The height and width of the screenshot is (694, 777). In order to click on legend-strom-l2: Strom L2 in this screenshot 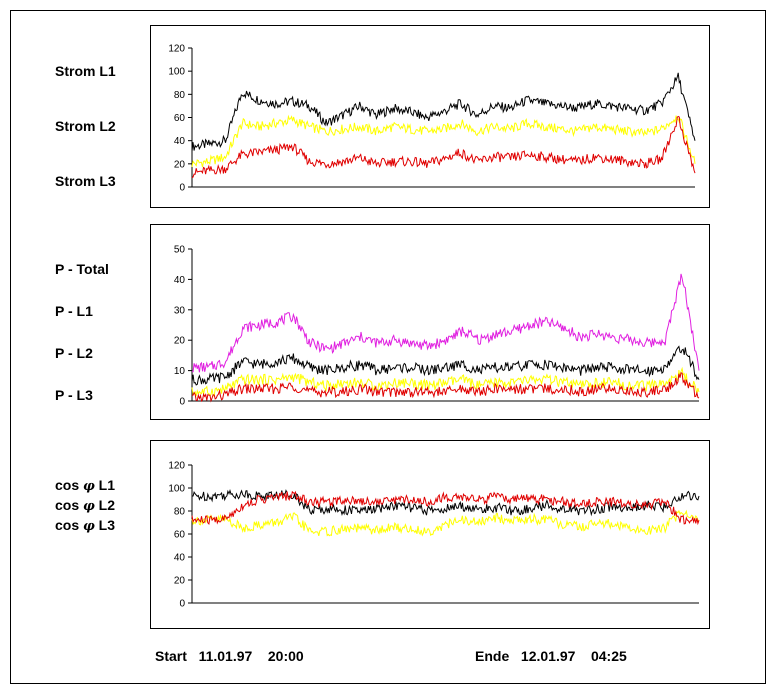, I will do `click(85, 126)`.